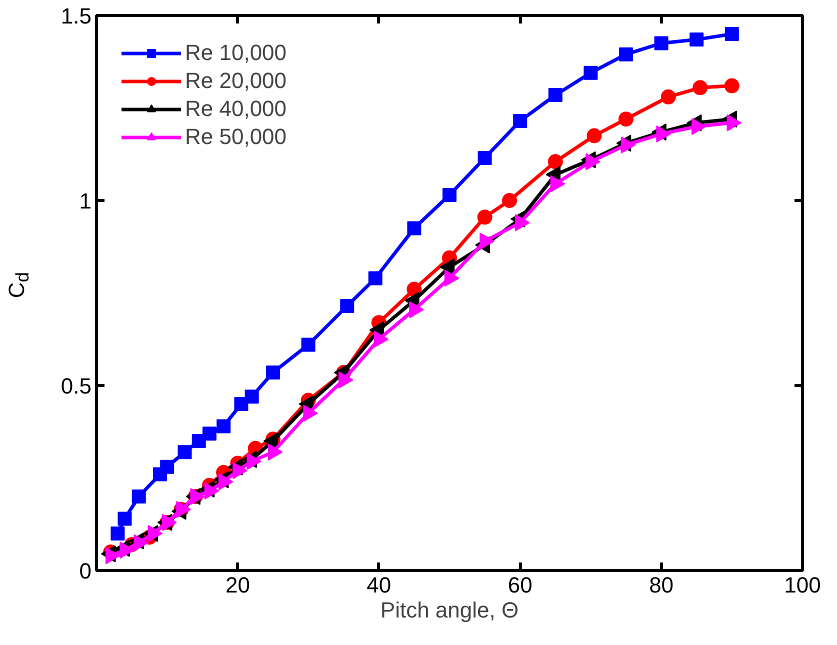 The image size is (837, 645). I want to click on x-tick-label: 20, so click(237, 585).